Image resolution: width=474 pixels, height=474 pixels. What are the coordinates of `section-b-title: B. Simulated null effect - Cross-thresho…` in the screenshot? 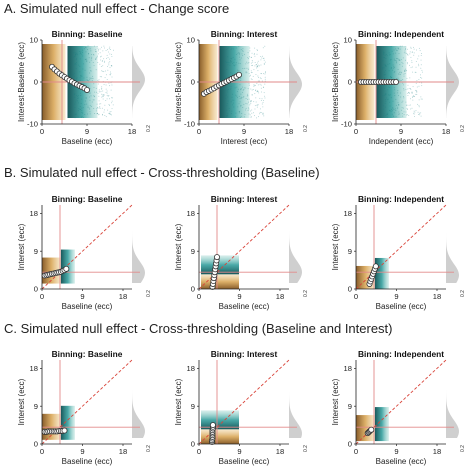 It's located at (162, 172).